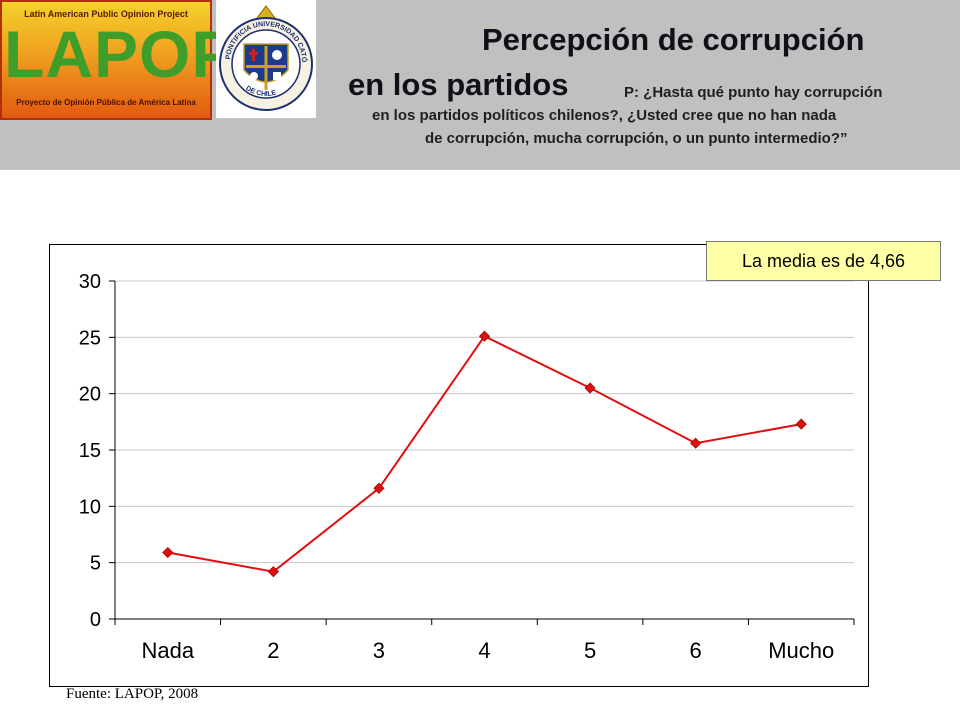 The height and width of the screenshot is (720, 960). What do you see at coordinates (90, 338) in the screenshot?
I see `y-tick-label: 25` at bounding box center [90, 338].